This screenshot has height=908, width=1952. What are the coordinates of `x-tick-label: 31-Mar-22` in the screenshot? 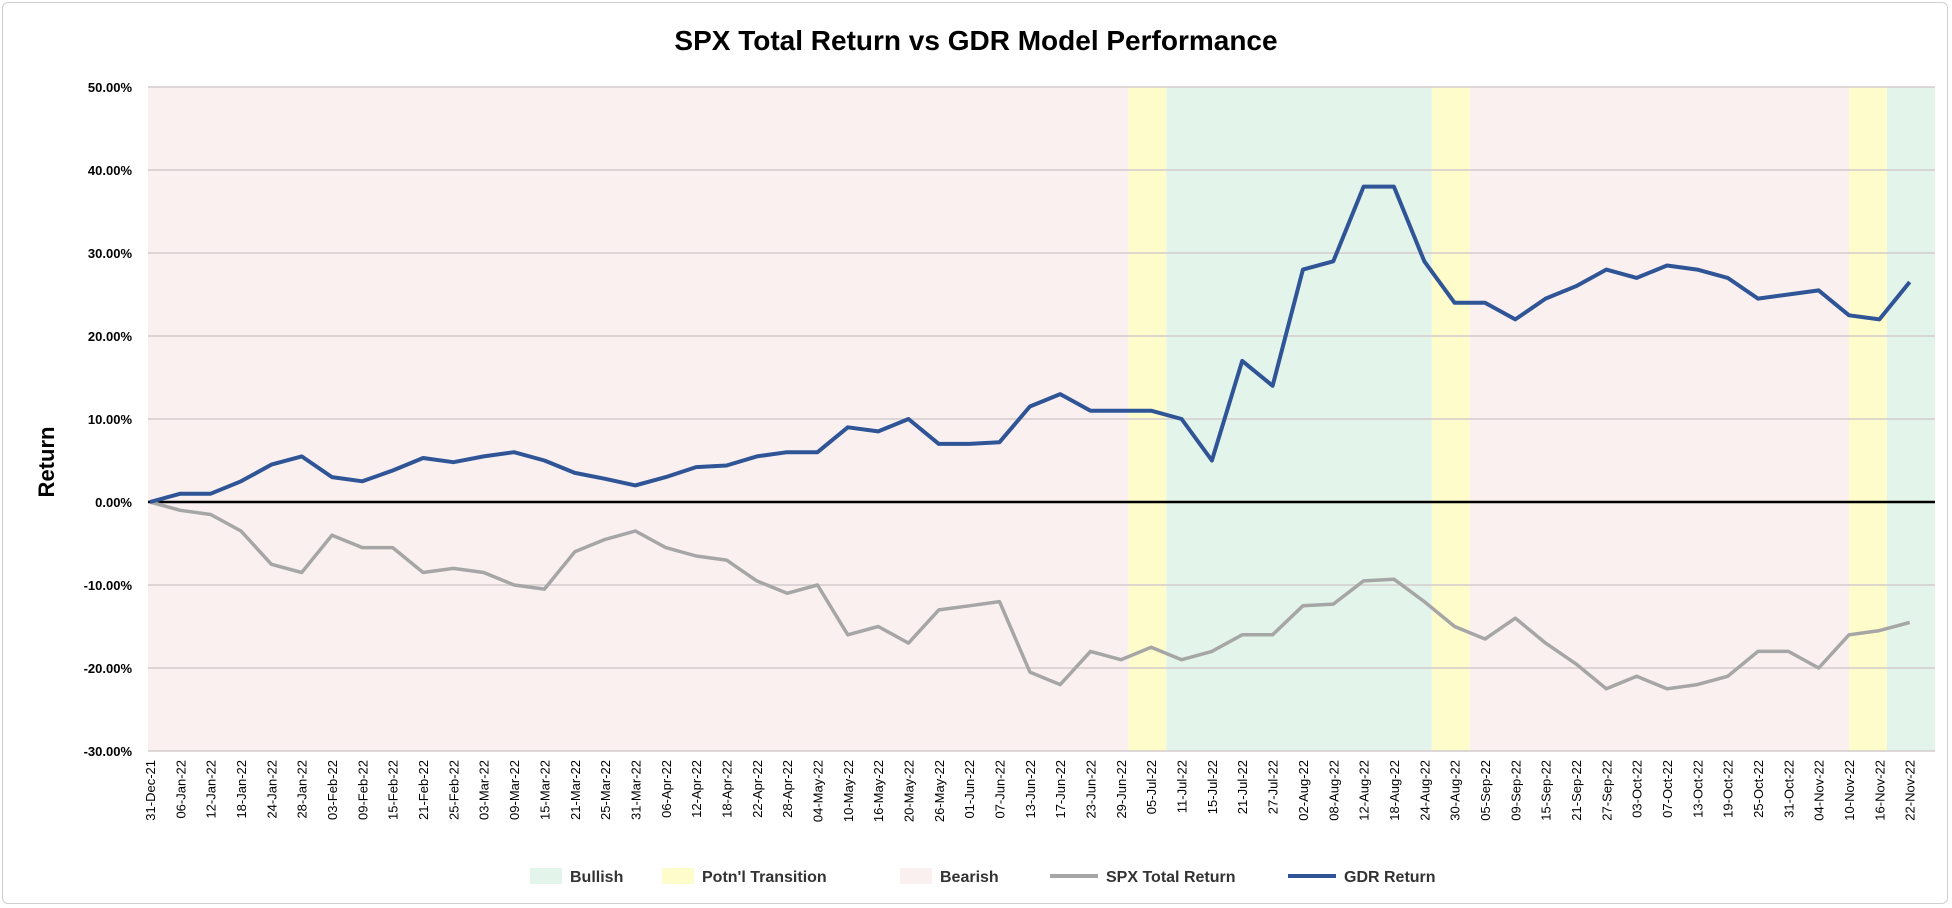 It's located at (635, 790).